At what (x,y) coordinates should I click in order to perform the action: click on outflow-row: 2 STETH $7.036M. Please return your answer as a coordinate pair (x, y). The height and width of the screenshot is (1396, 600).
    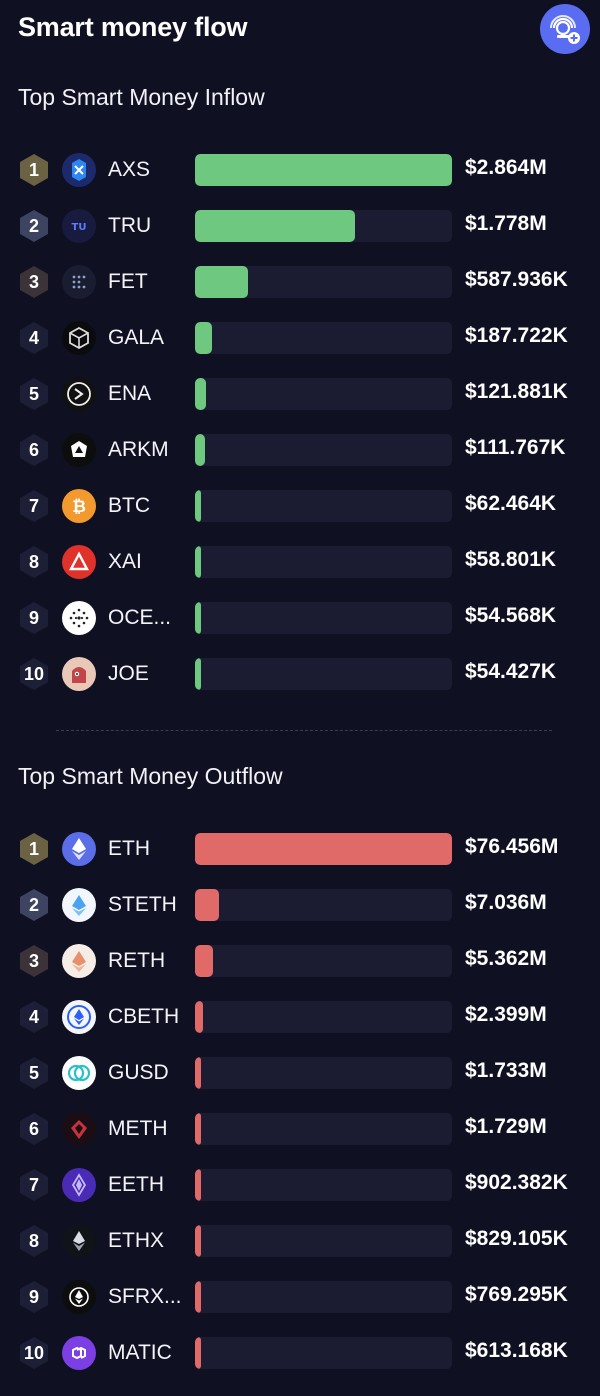
    Looking at the image, I should click on (300, 905).